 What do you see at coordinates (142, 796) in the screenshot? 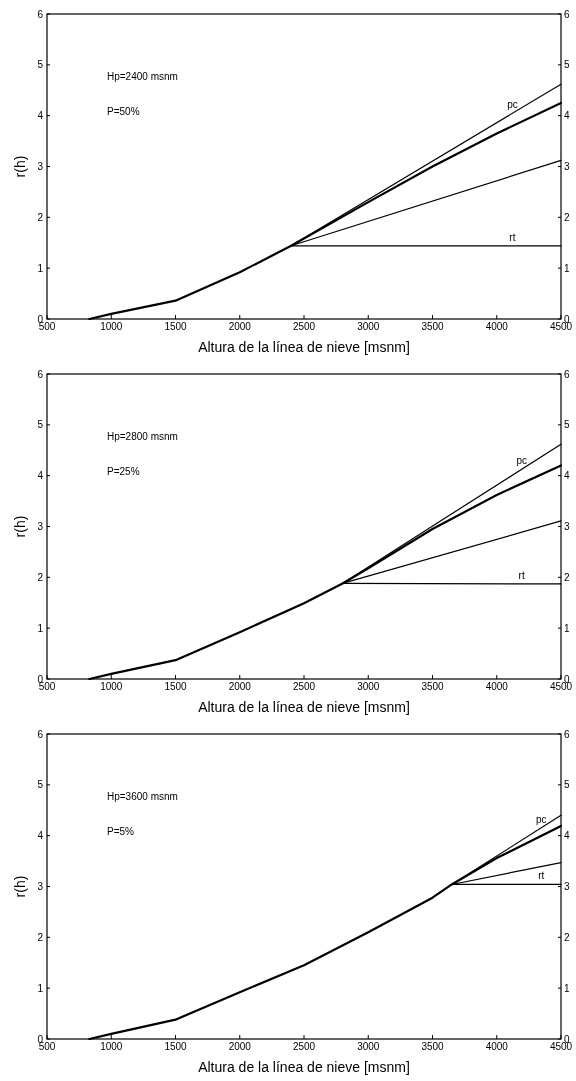
I see `annotation: Hp=3600 msnm` at bounding box center [142, 796].